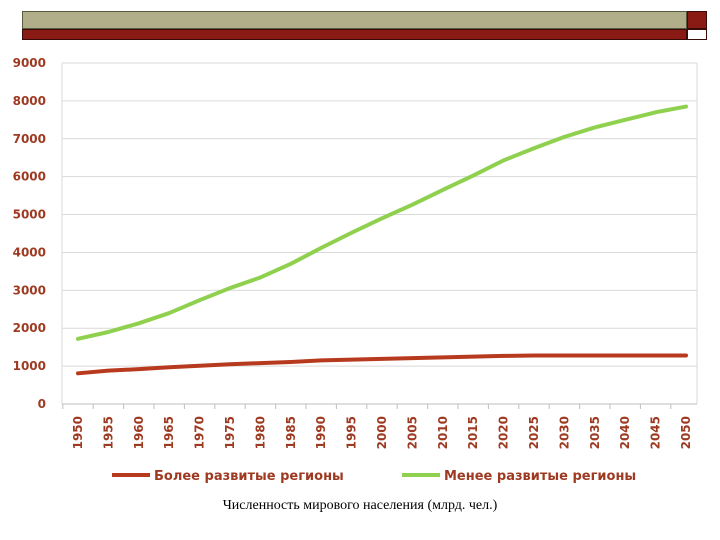 The width and height of the screenshot is (720, 540). Describe the element at coordinates (321, 432) in the screenshot. I see `x-tick-label: 1990` at that location.